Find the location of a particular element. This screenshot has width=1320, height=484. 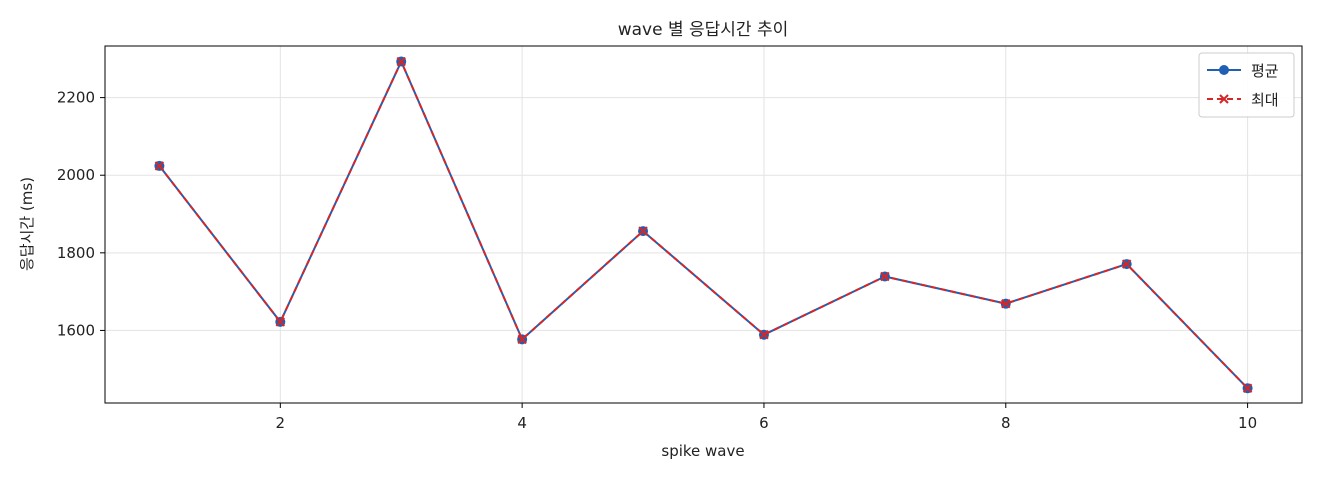

legend-label: 최대 is located at coordinates (1265, 100).